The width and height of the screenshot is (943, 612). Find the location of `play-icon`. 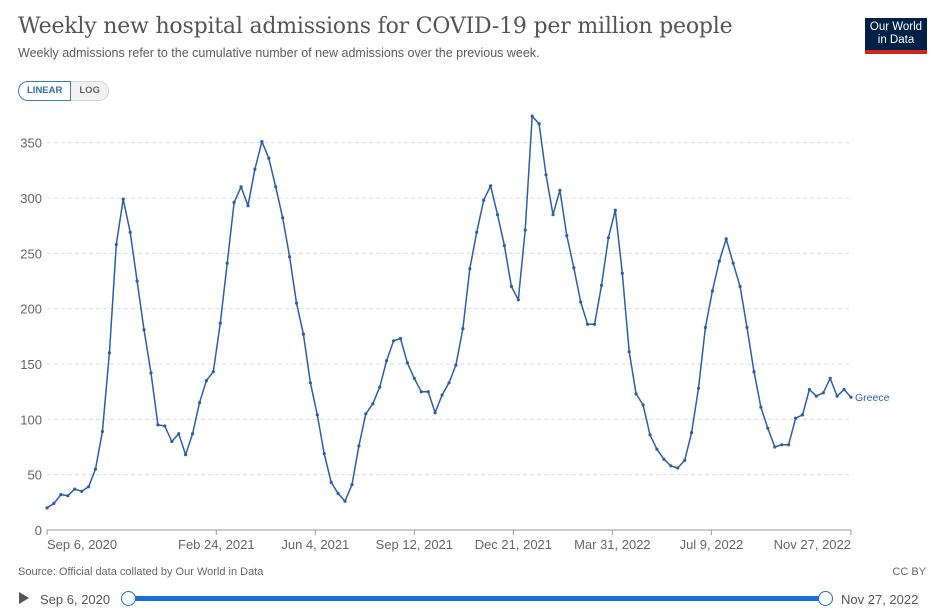

play-icon is located at coordinates (24, 598).